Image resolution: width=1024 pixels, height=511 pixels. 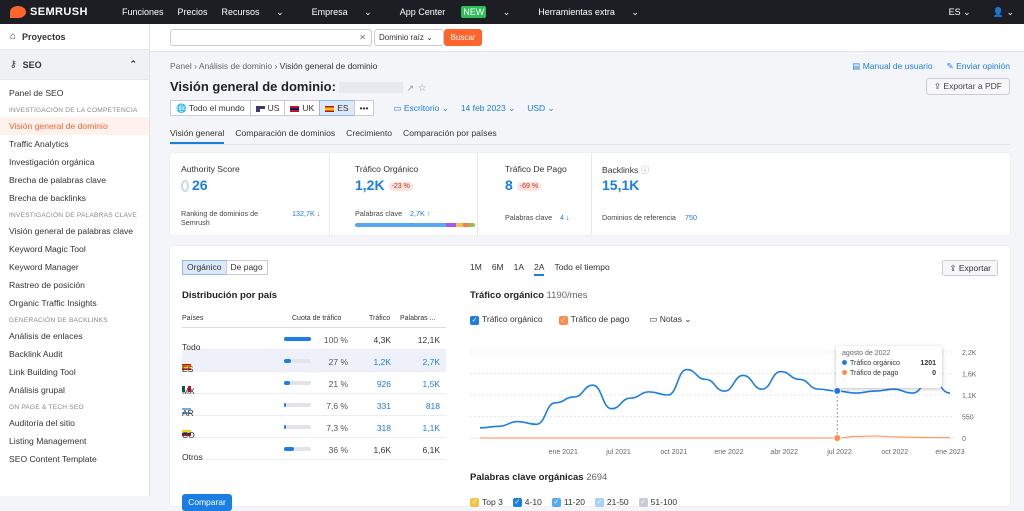 What do you see at coordinates (486, 502) in the screenshot?
I see `kw-range-0: ✓ Top 3` at bounding box center [486, 502].